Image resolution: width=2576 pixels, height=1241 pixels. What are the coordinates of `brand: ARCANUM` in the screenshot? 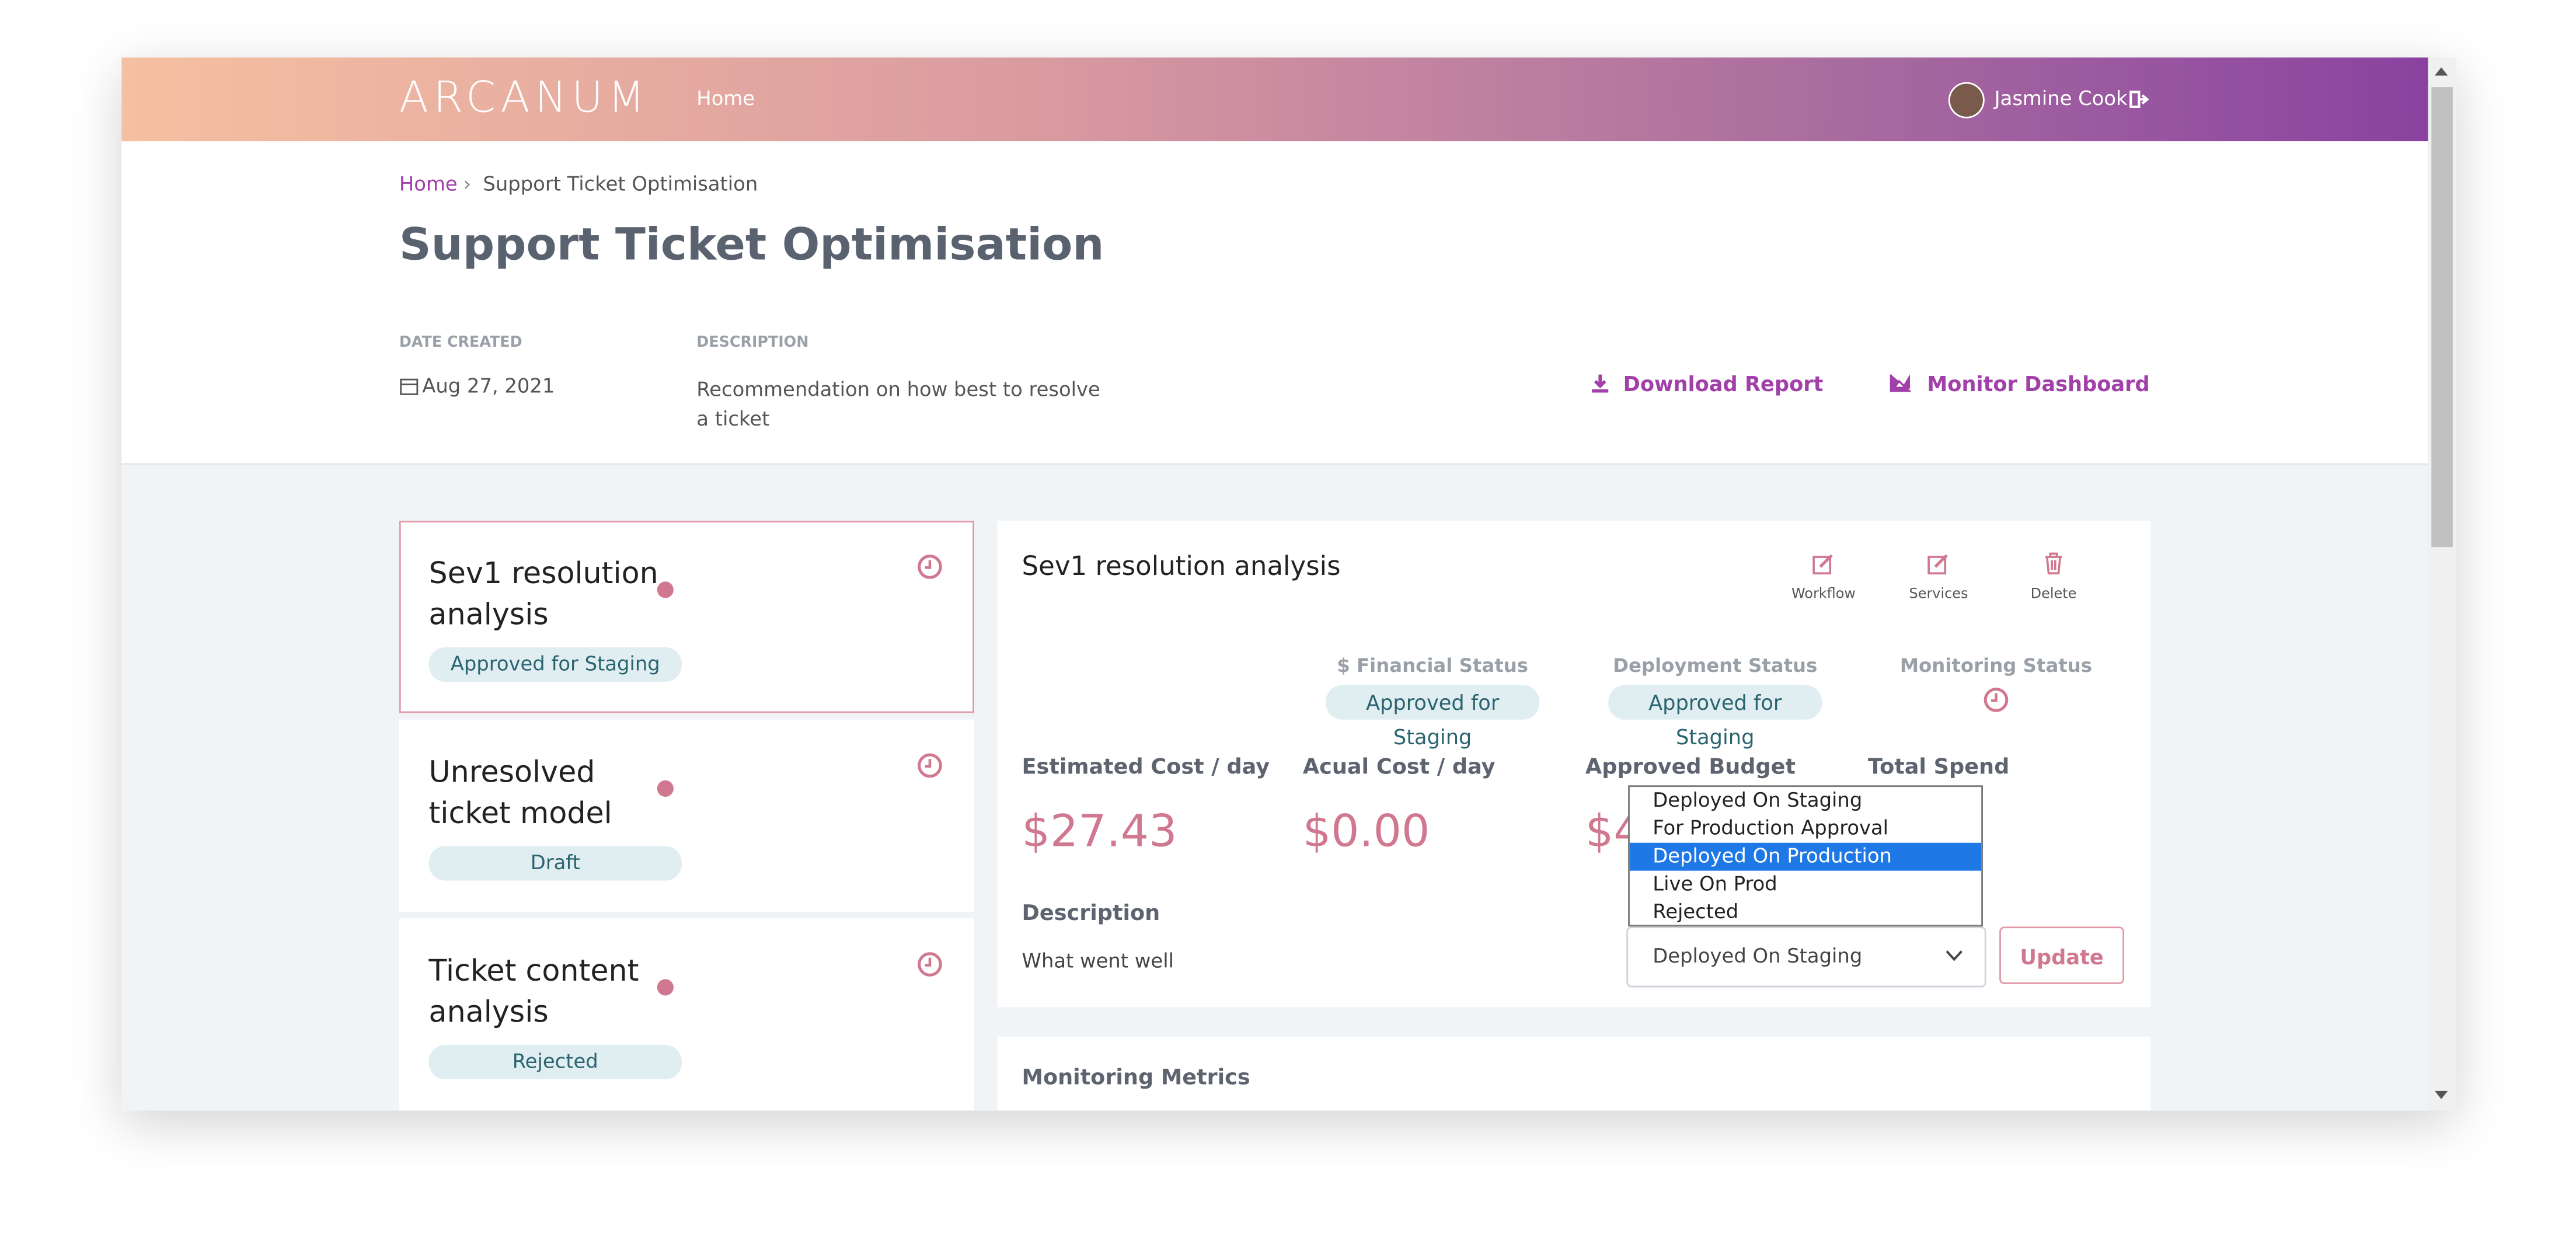 It's located at (525, 99).